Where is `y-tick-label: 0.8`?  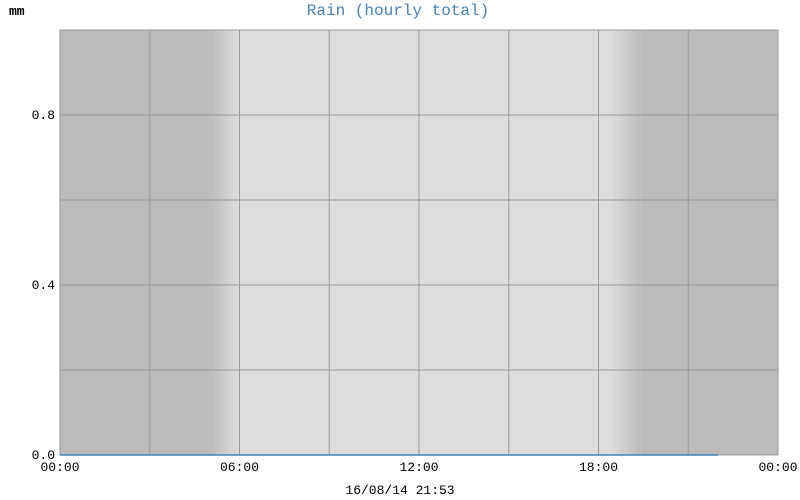
y-tick-label: 0.8 is located at coordinates (43, 115).